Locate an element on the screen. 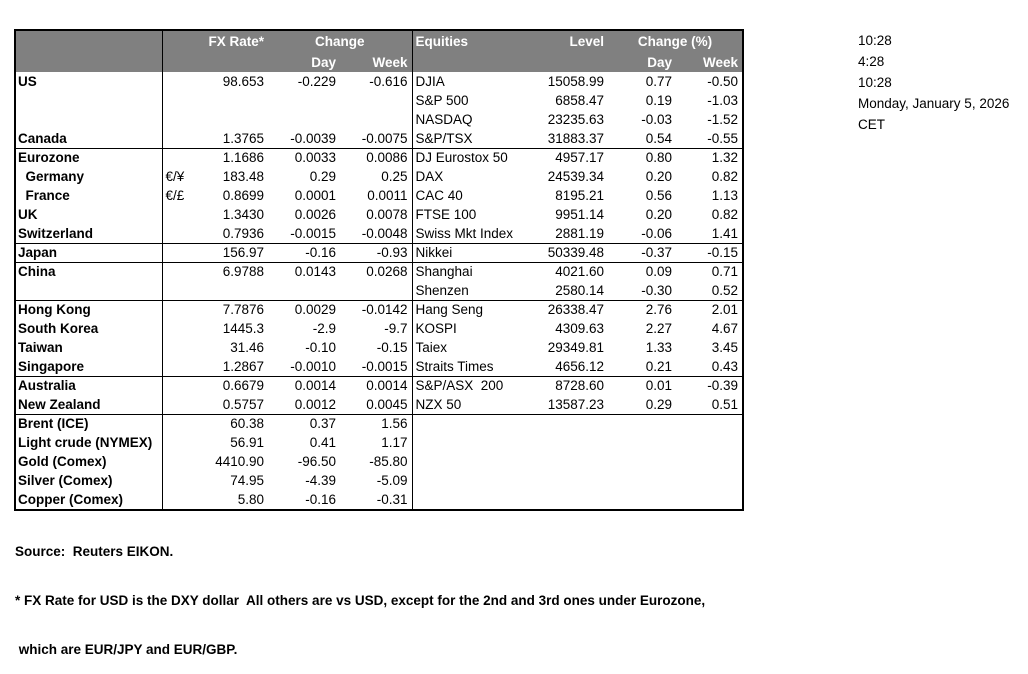 The image size is (1028, 674). equity-week-cell: 2.01 is located at coordinates (709, 309).